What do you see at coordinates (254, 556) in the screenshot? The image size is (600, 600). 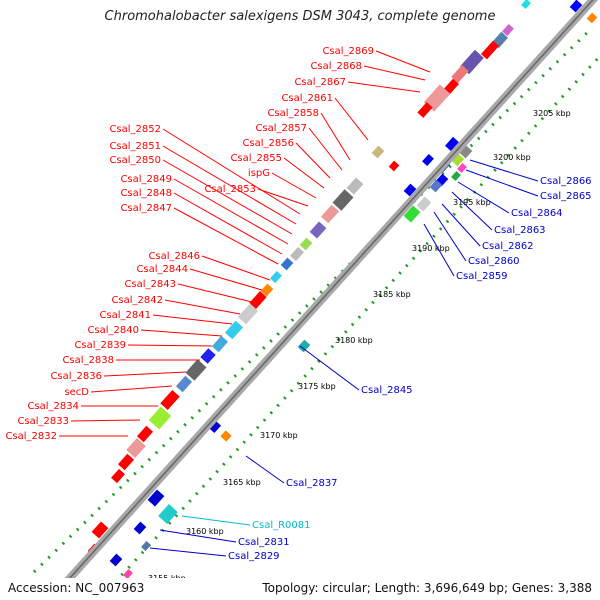 I see `gene-label-right: Csal_2829` at bounding box center [254, 556].